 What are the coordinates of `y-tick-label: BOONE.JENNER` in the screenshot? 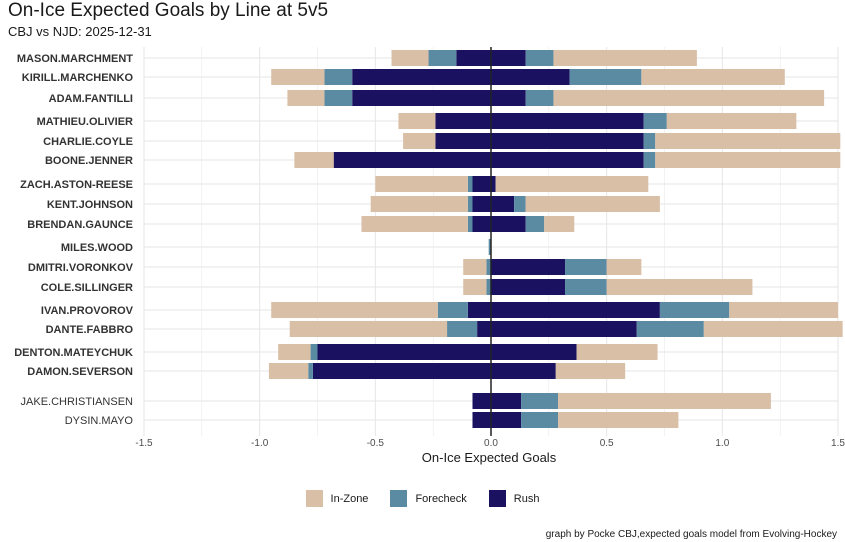 It's located at (89, 161).